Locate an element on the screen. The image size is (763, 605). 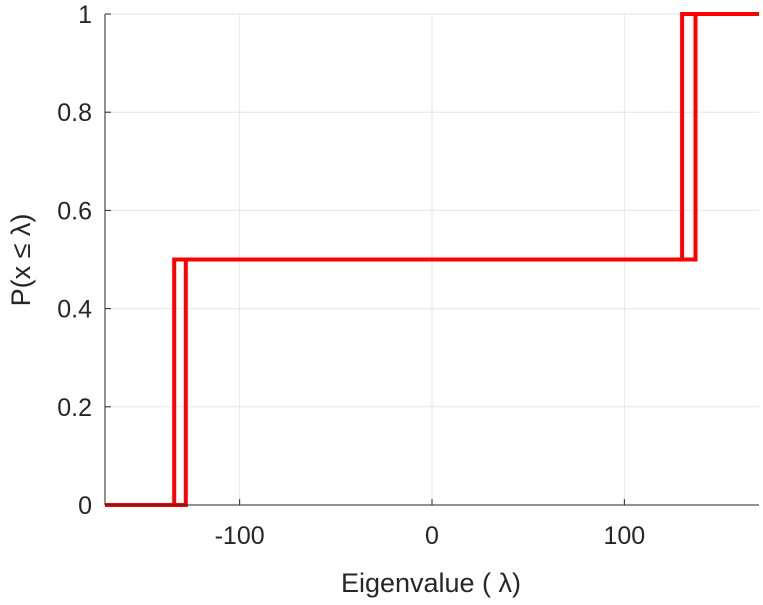
y-tick-label: 0.6 is located at coordinates (74, 211).